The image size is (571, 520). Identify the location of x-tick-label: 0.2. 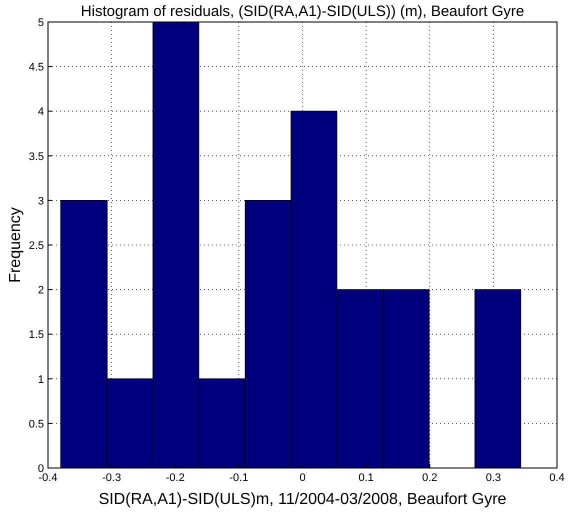
(430, 478).